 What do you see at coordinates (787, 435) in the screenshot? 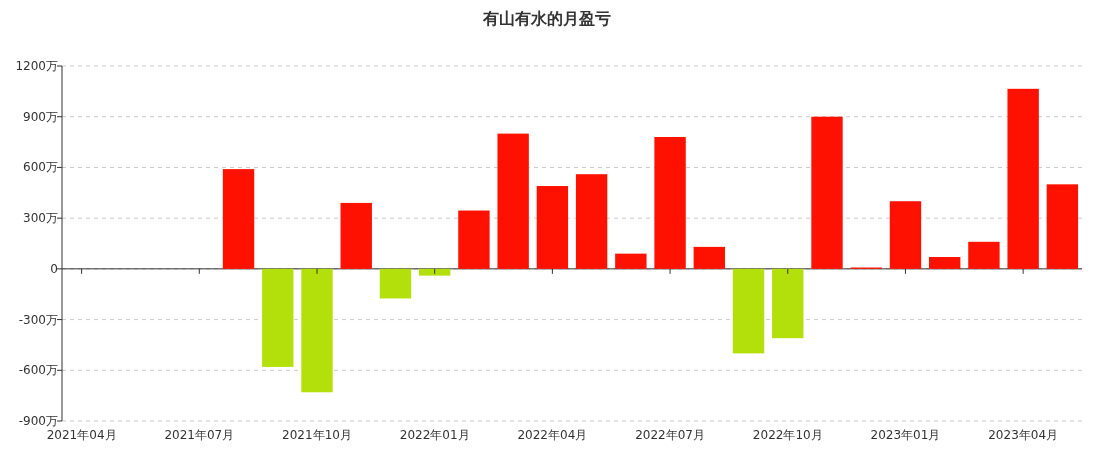
I see `x-tick-label: 2022年10月` at bounding box center [787, 435].